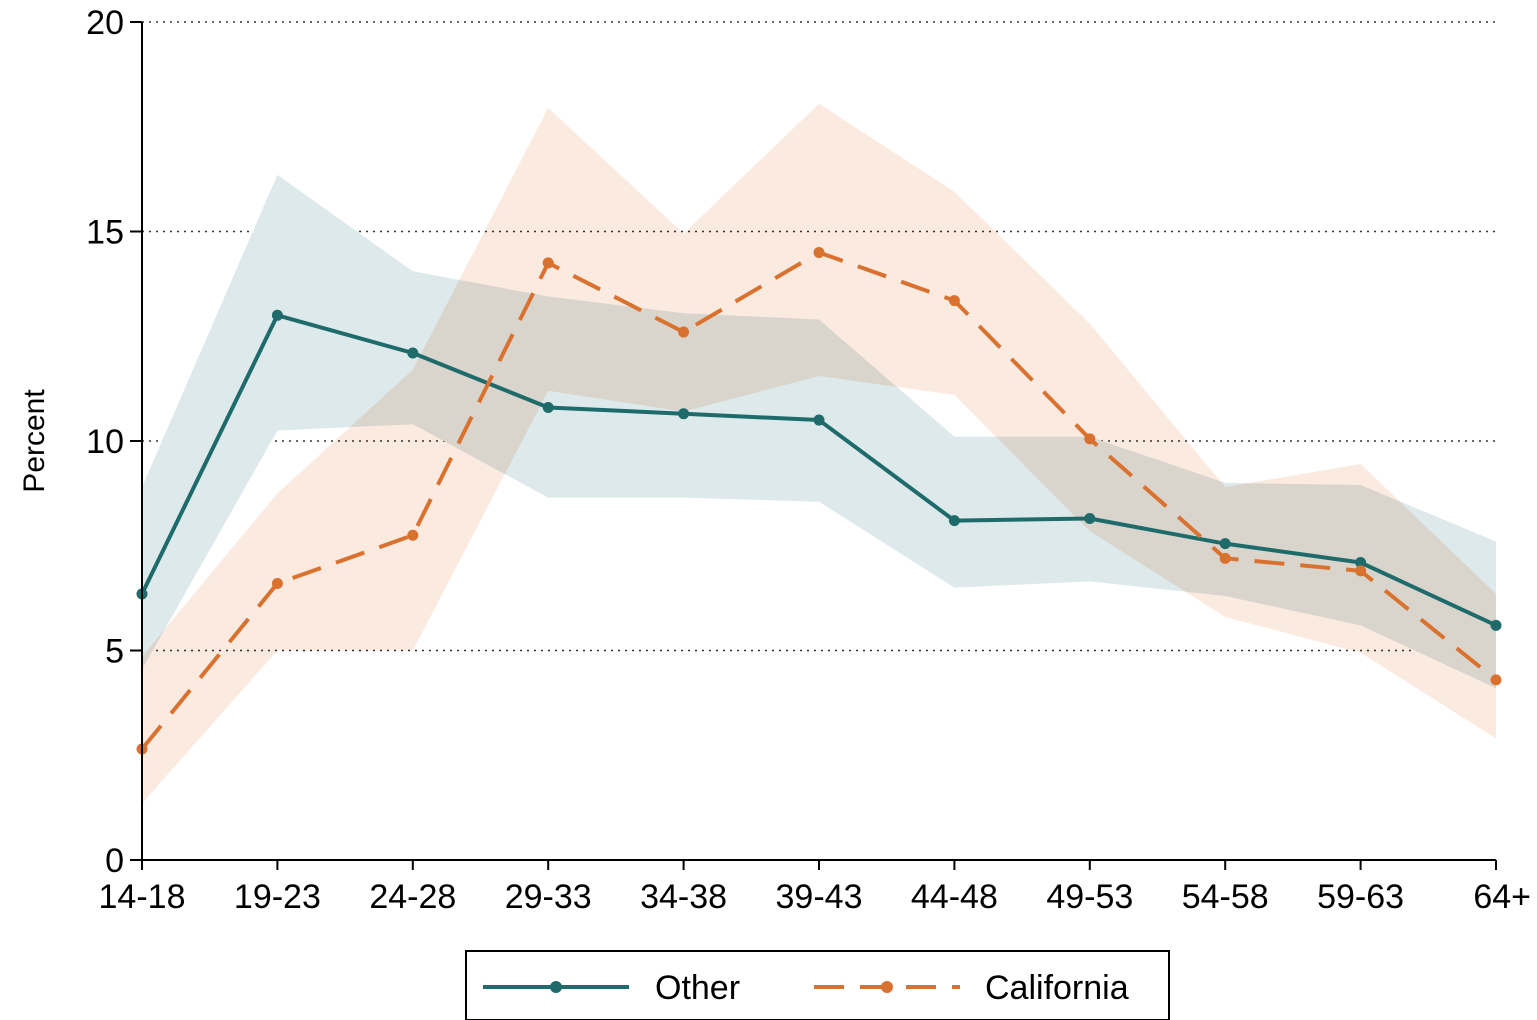  What do you see at coordinates (1089, 897) in the screenshot?
I see `x-tick-label-49-53: 49-53` at bounding box center [1089, 897].